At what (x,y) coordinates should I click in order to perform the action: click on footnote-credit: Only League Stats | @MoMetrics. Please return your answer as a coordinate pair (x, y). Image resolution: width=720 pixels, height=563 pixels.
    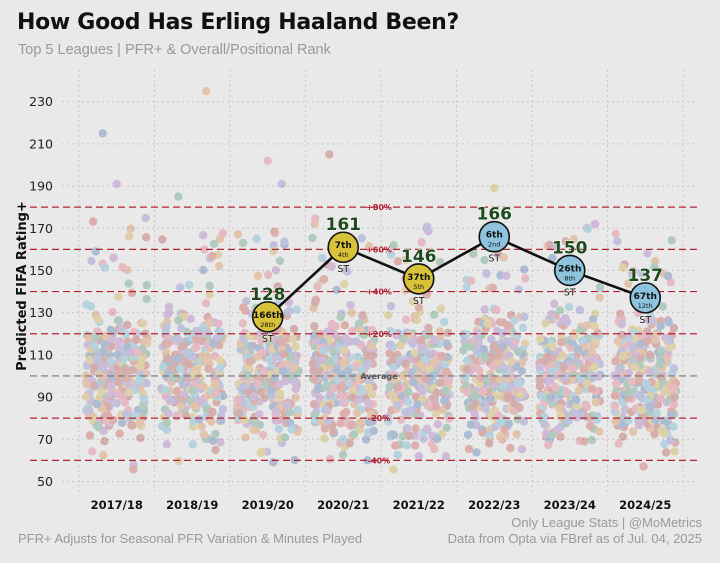
    Looking at the image, I should click on (606, 522).